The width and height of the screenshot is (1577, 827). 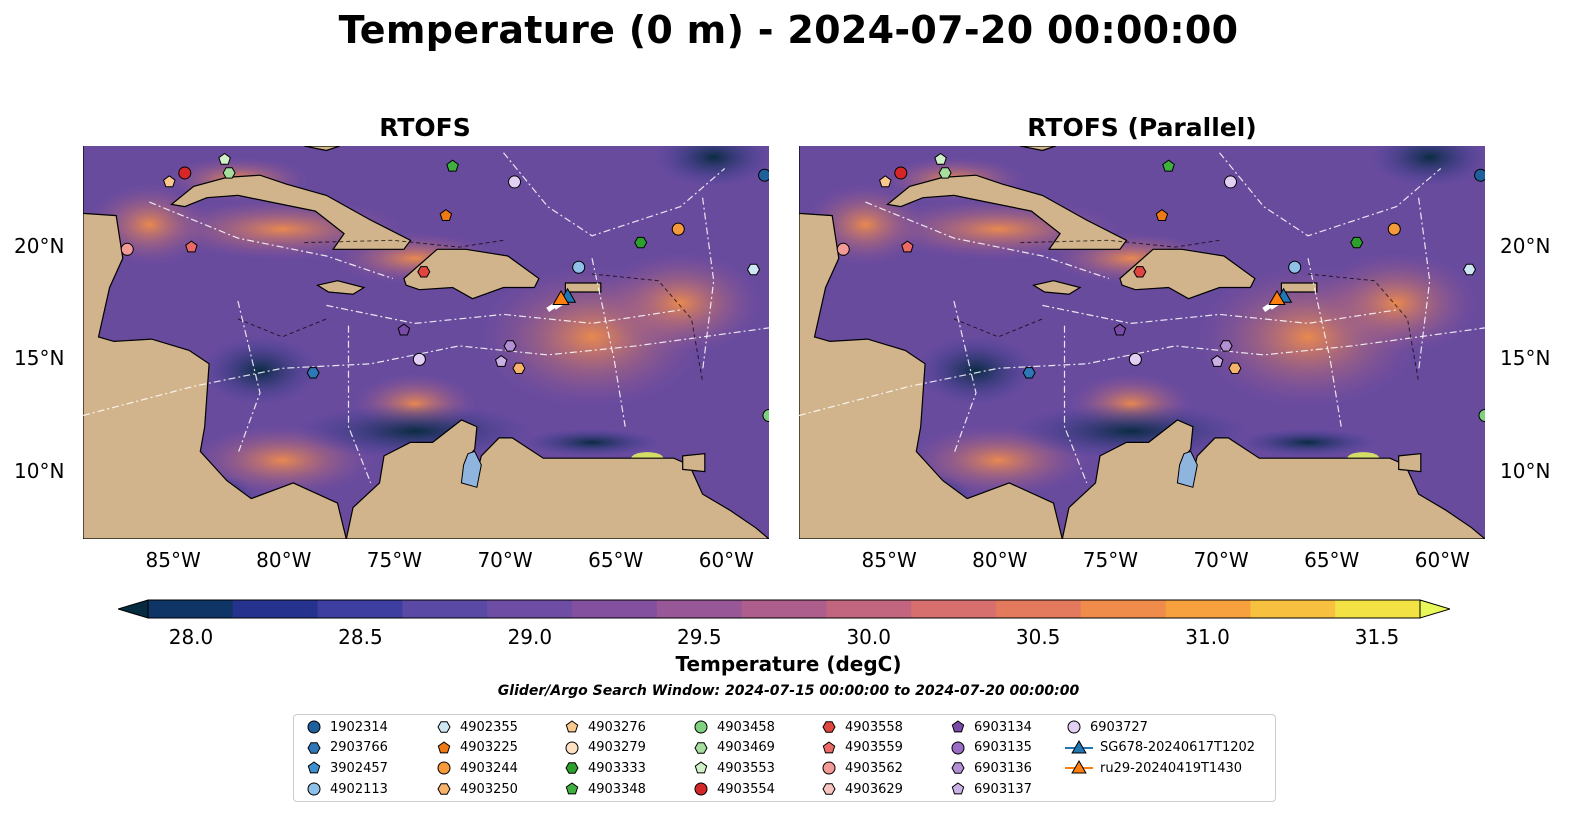 I want to click on legend-item: 6903137, so click(x=990, y=789).